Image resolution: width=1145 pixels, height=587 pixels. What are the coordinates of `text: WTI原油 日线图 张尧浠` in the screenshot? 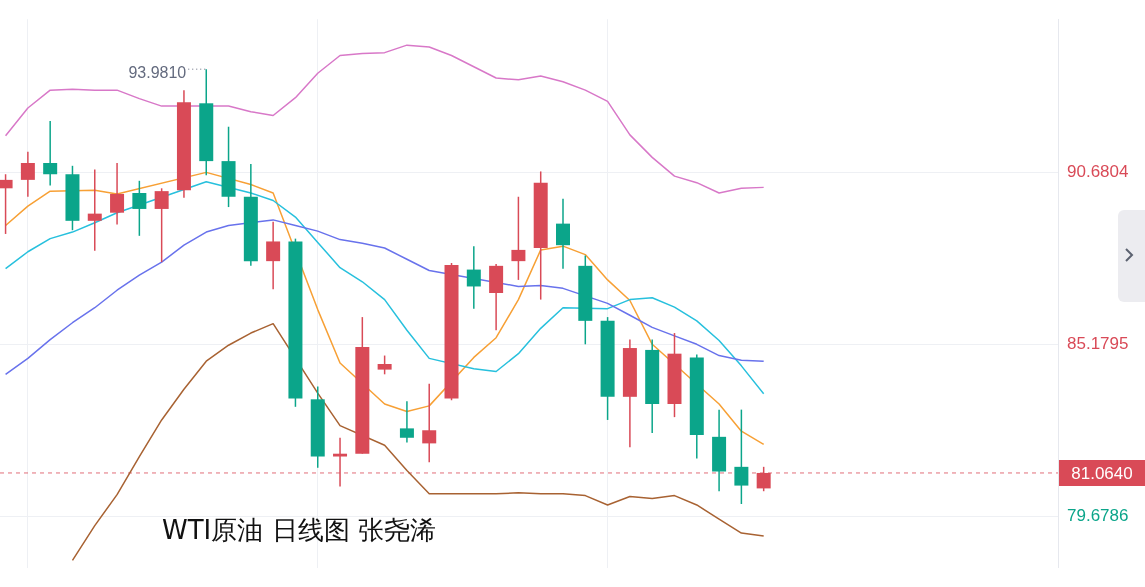 It's located at (299, 529).